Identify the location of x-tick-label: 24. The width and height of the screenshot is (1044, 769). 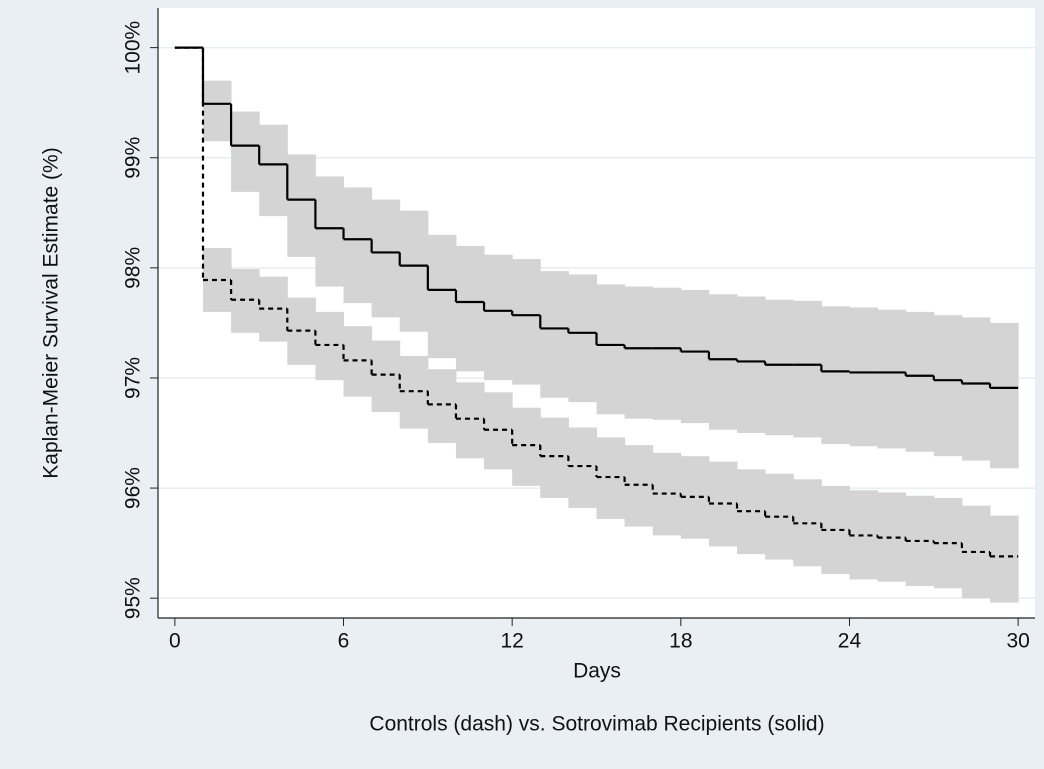
(850, 641).